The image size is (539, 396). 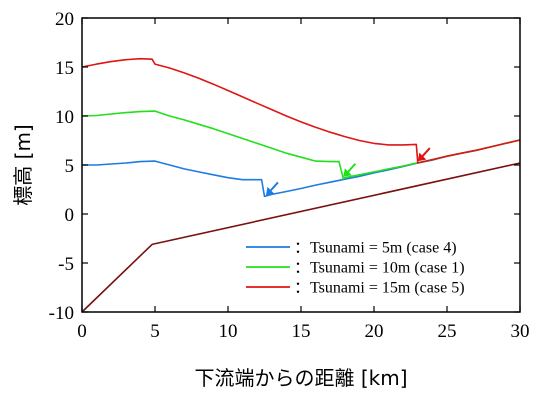 What do you see at coordinates (64, 19) in the screenshot?
I see `y-tick-label: 20` at bounding box center [64, 19].